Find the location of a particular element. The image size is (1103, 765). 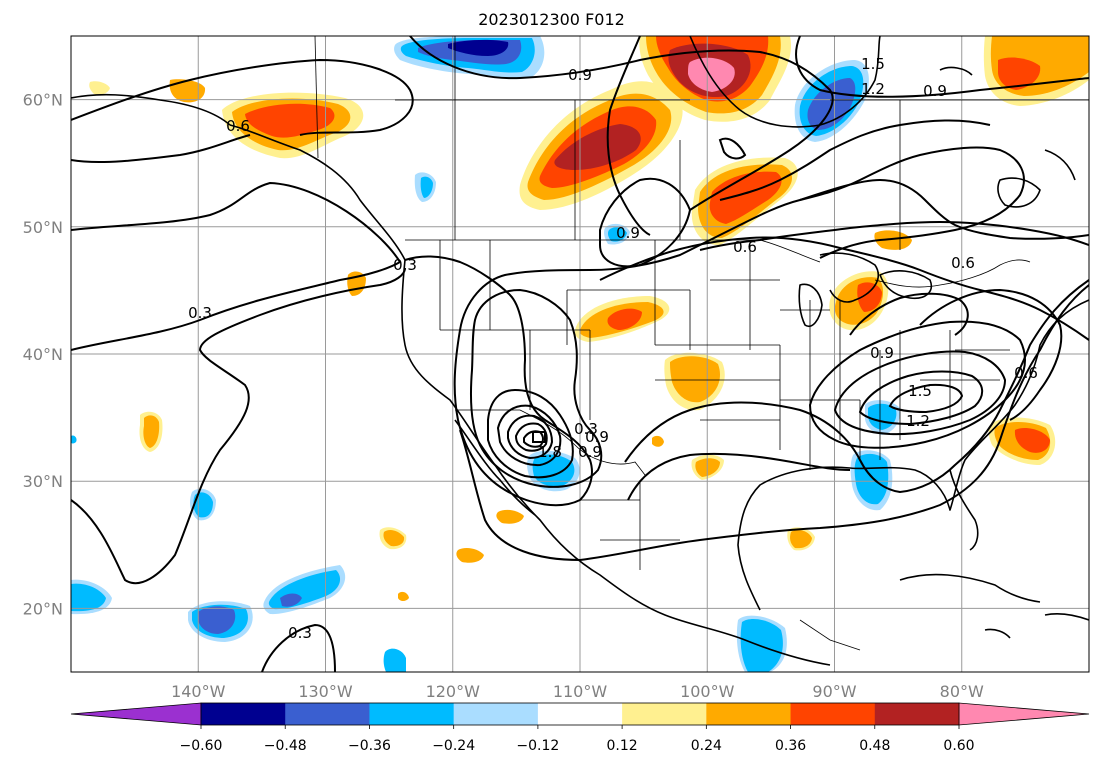

lon-tick-label: 140°W is located at coordinates (198, 691).